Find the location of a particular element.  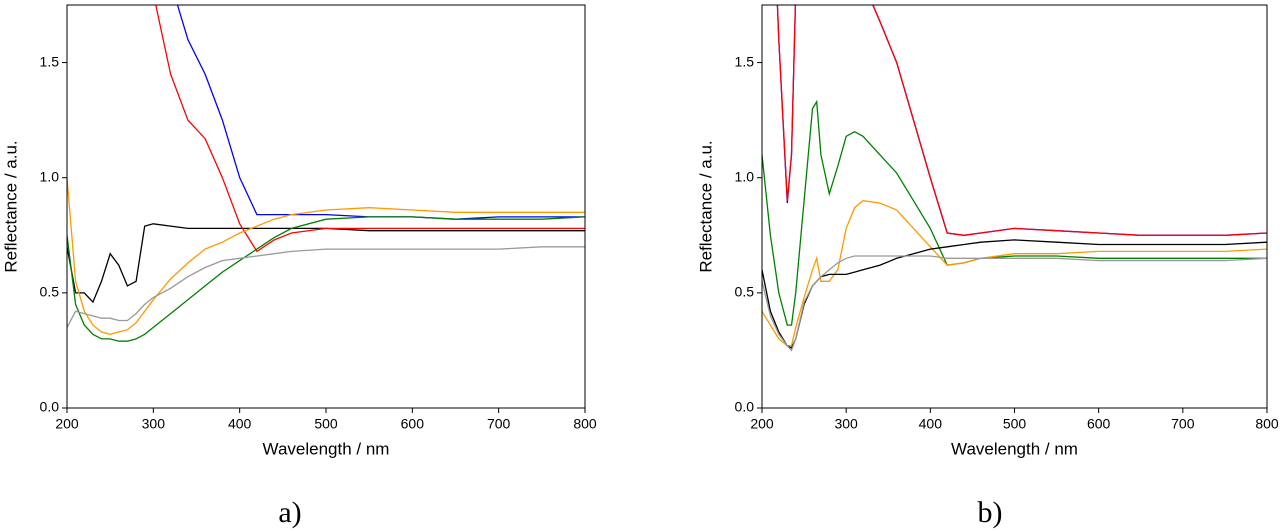

panel-caption: a) is located at coordinates (289, 512).